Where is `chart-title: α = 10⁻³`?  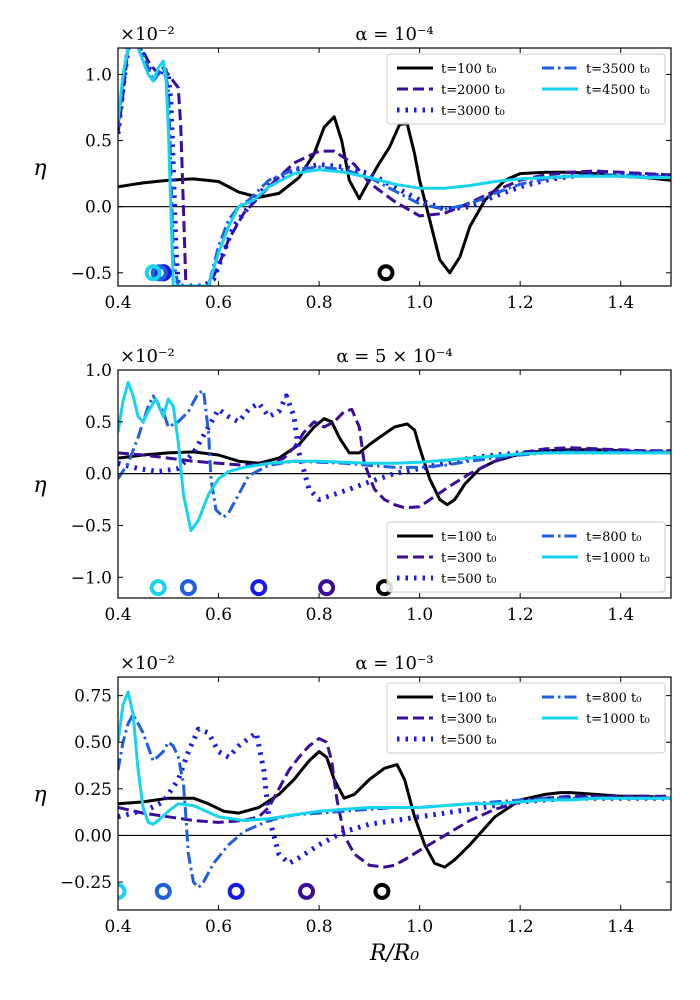
chart-title: α = 10⁻³ is located at coordinates (394, 663).